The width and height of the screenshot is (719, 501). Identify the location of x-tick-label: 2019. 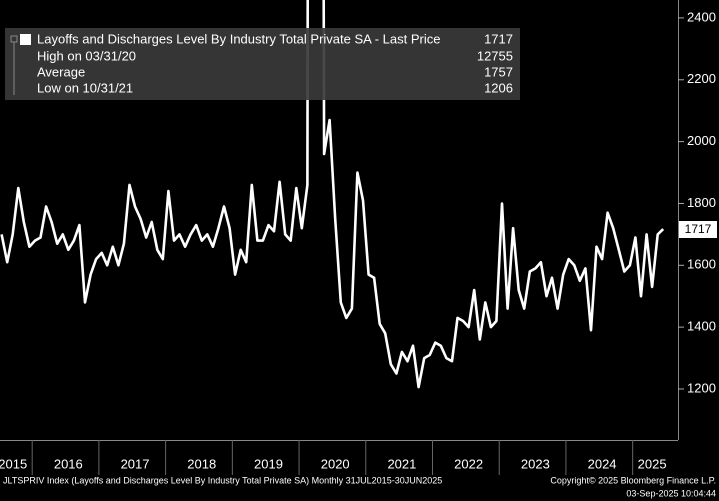
(268, 463).